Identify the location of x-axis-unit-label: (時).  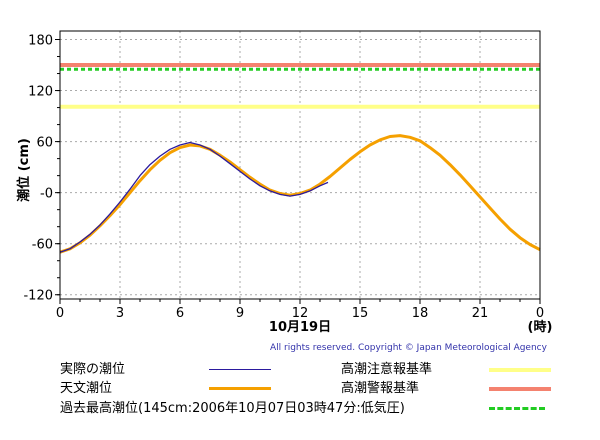
(540, 327).